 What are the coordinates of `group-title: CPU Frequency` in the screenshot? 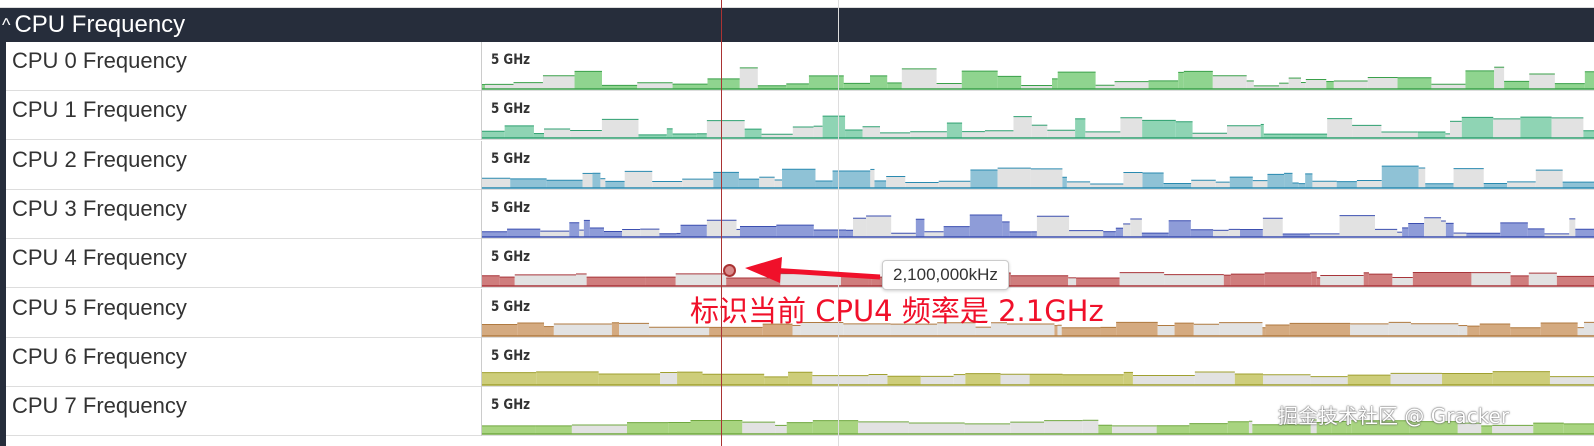 It's located at (100, 24).